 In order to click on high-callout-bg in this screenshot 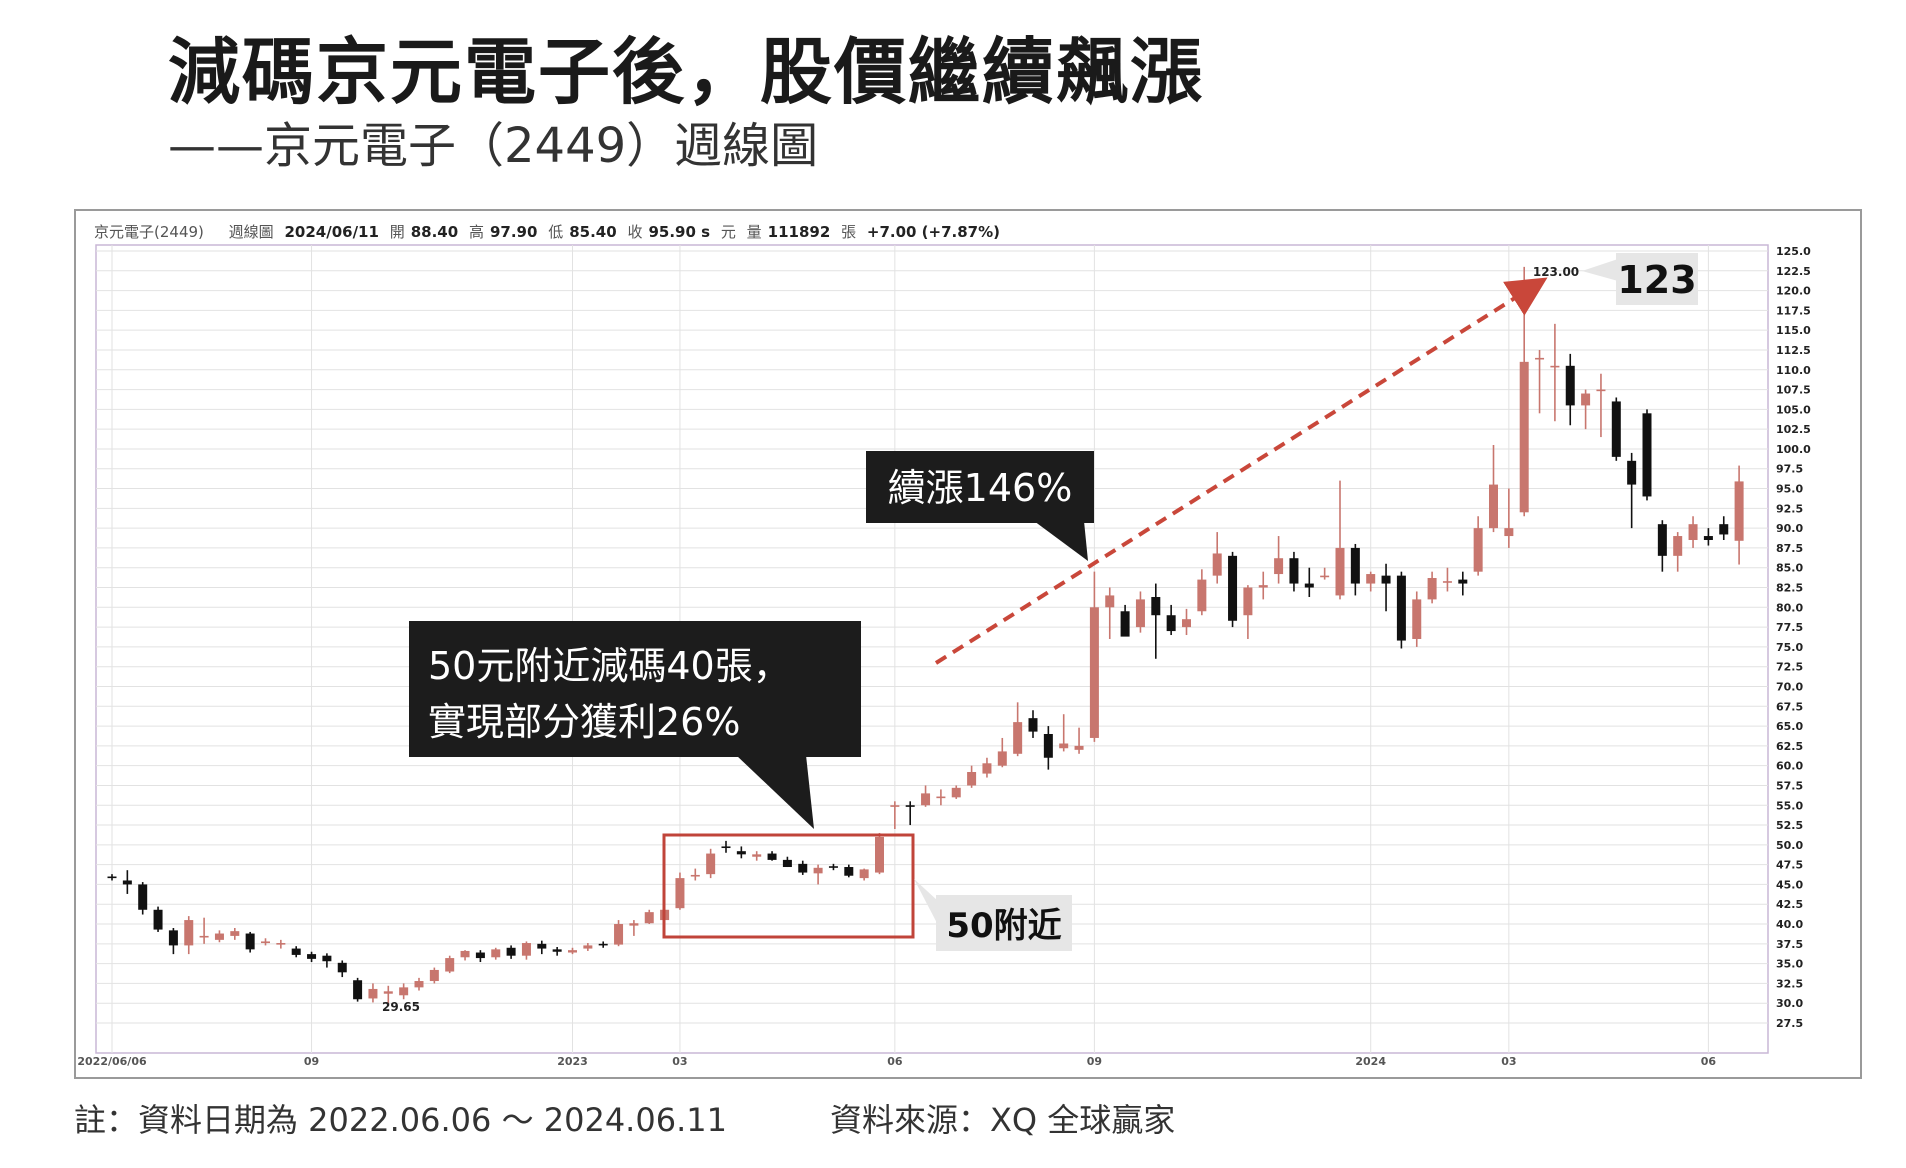, I will do `click(1657, 279)`.